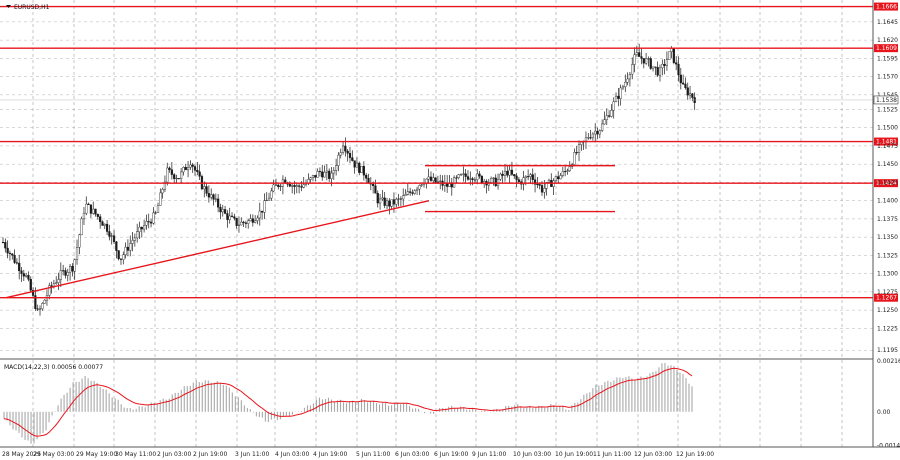 The width and height of the screenshot is (900, 460). I want to click on macd-tick-label: -0.00143, so click(888, 445).